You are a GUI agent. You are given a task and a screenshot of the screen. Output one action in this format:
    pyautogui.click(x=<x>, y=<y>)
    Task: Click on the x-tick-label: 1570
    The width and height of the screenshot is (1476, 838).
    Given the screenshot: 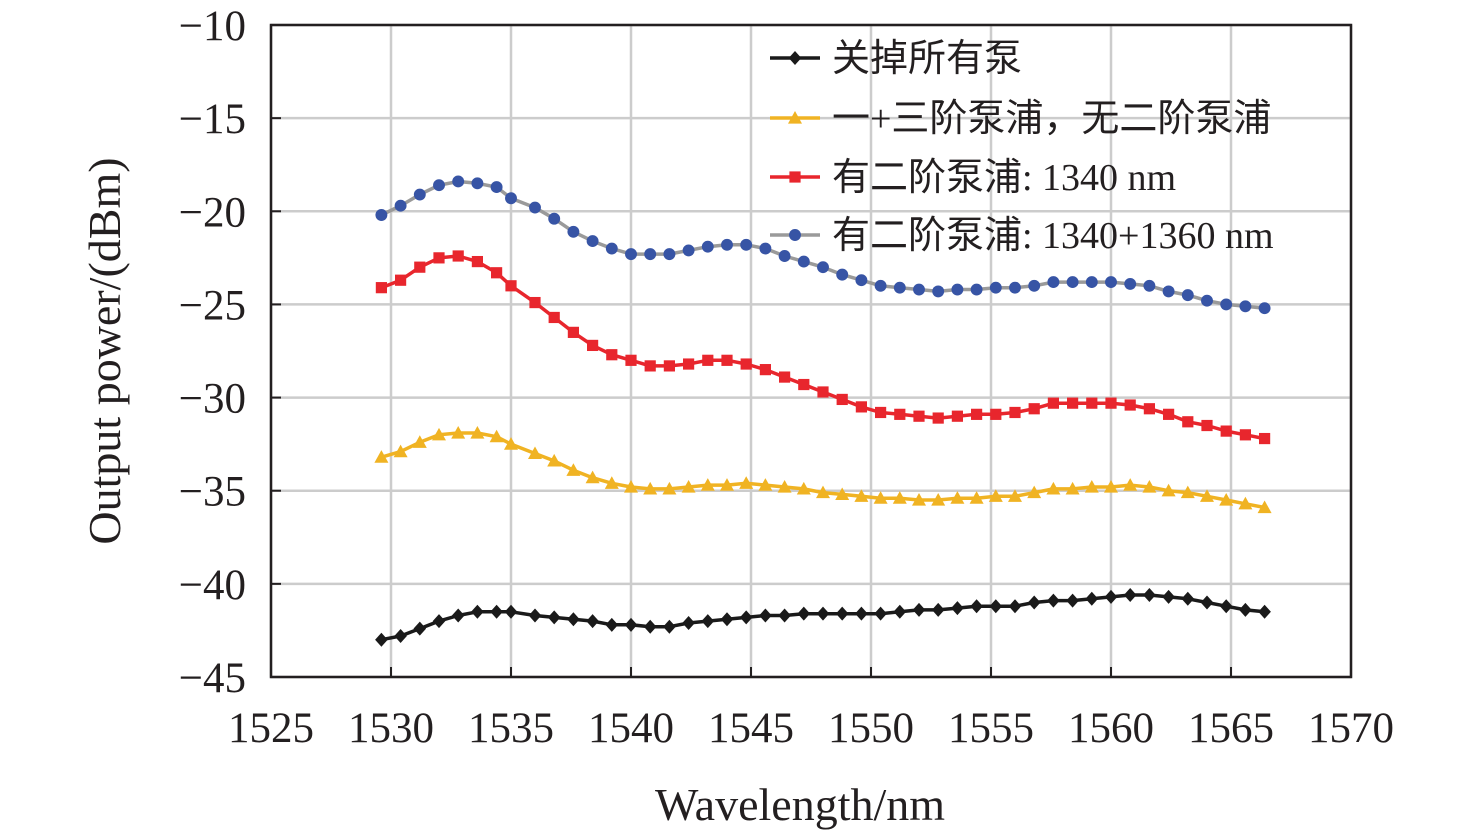 What is the action you would take?
    pyautogui.click(x=1351, y=728)
    